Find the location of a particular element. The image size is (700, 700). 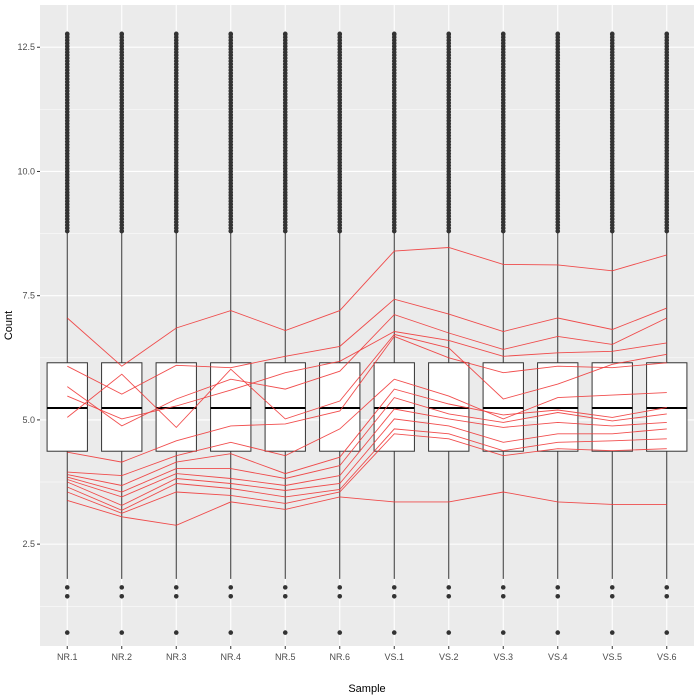

boxes is located at coordinates (367, 407).